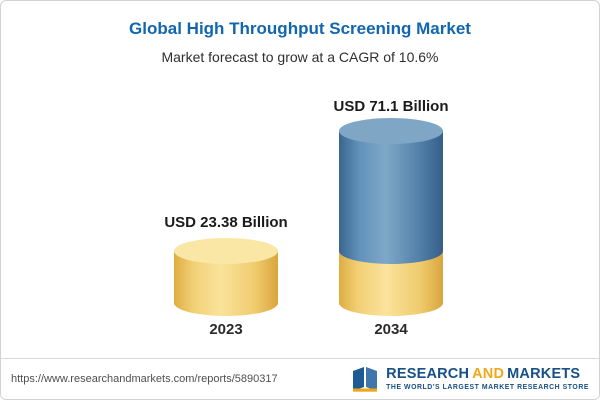  What do you see at coordinates (226, 277) in the screenshot?
I see `bar-2023-cylinder` at bounding box center [226, 277].